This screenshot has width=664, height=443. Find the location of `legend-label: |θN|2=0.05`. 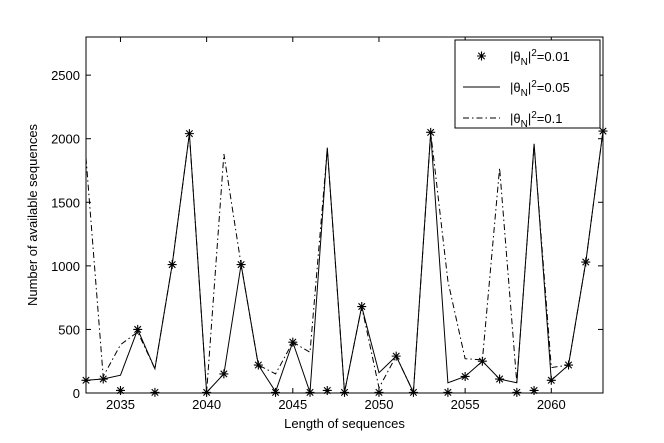

legend-label: |θN|2=0.05 is located at coordinates (540, 89).